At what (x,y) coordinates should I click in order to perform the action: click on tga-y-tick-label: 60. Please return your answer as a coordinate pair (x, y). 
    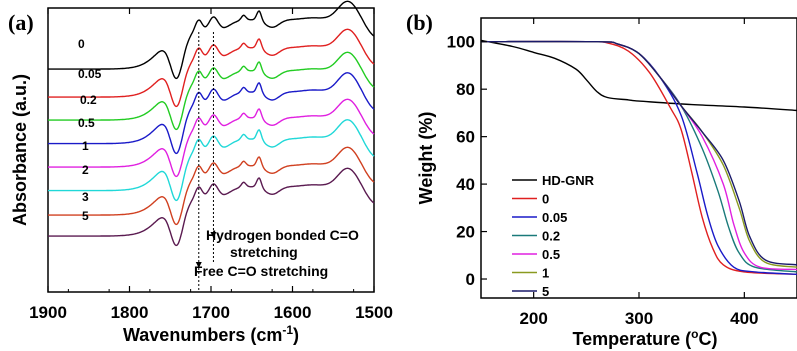
    Looking at the image, I should click on (465, 137).